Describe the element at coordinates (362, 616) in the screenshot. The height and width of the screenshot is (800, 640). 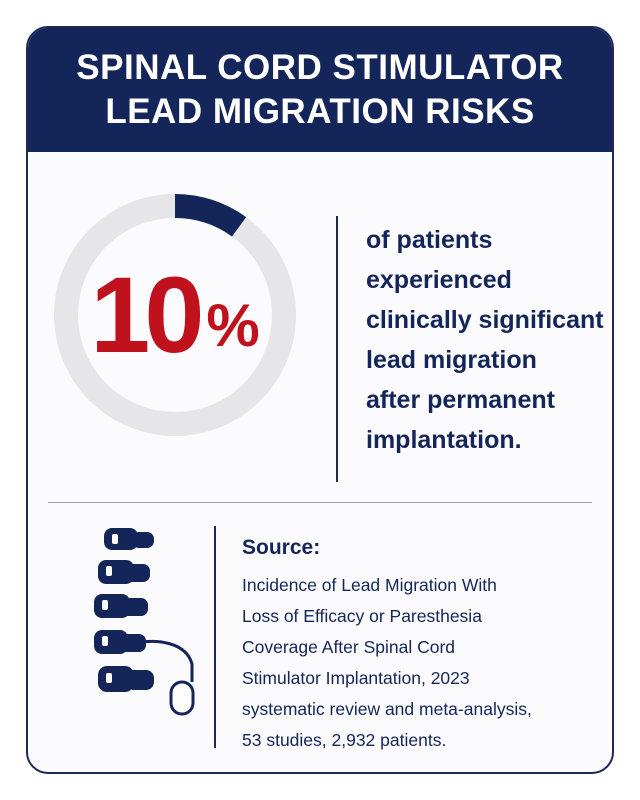
I see `source-line: Loss of Efficacy or Paresthesia` at that location.